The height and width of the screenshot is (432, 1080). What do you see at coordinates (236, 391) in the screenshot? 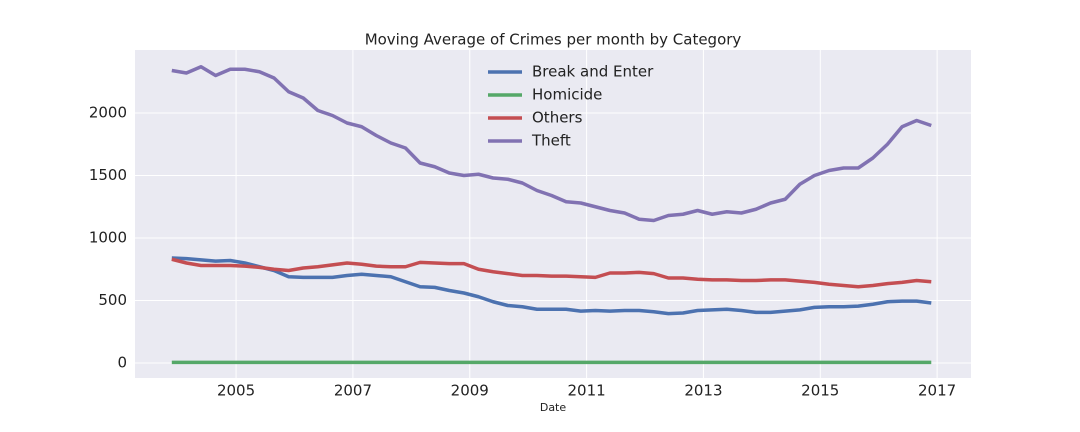
I see `x-tick-label: 2005` at bounding box center [236, 391].